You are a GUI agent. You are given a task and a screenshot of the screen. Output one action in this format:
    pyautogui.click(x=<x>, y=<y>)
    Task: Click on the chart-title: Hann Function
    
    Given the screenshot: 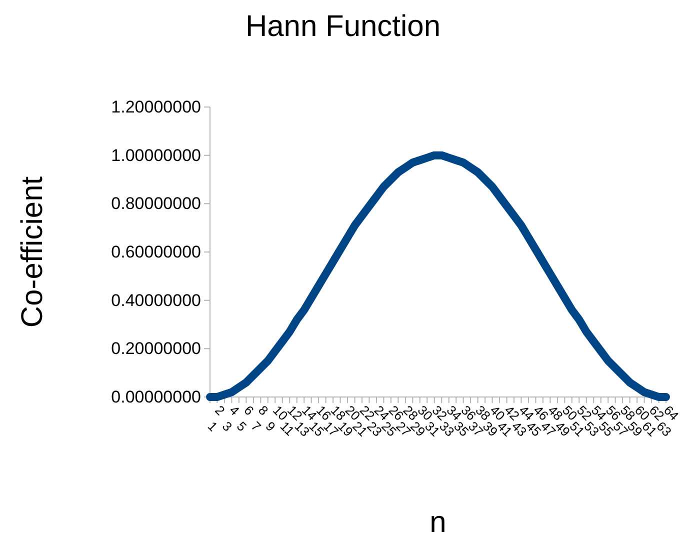 What is the action you would take?
    pyautogui.click(x=343, y=26)
    